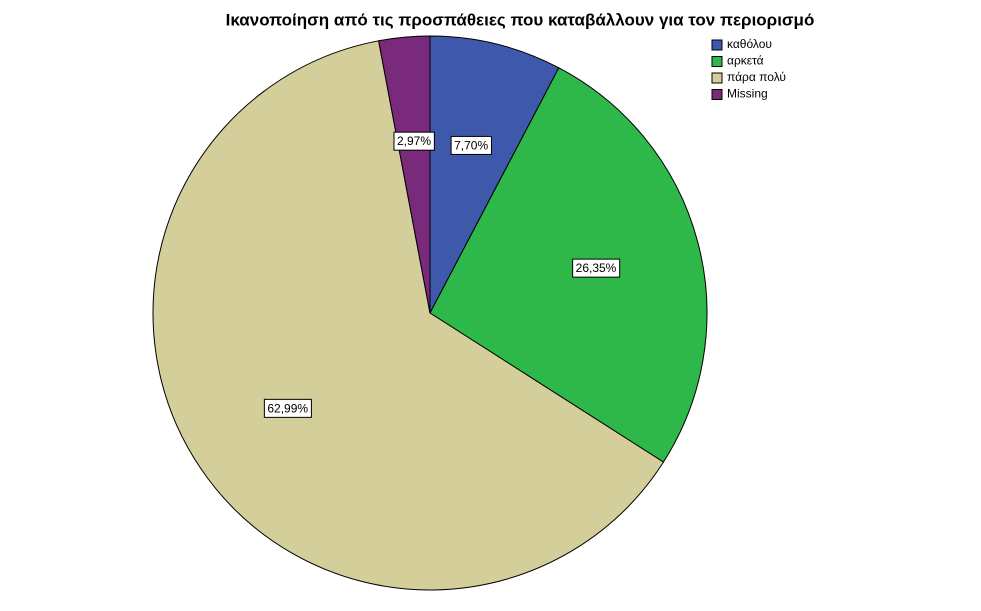  What do you see at coordinates (747, 94) in the screenshot?
I see `legend-label: Missing` at bounding box center [747, 94].